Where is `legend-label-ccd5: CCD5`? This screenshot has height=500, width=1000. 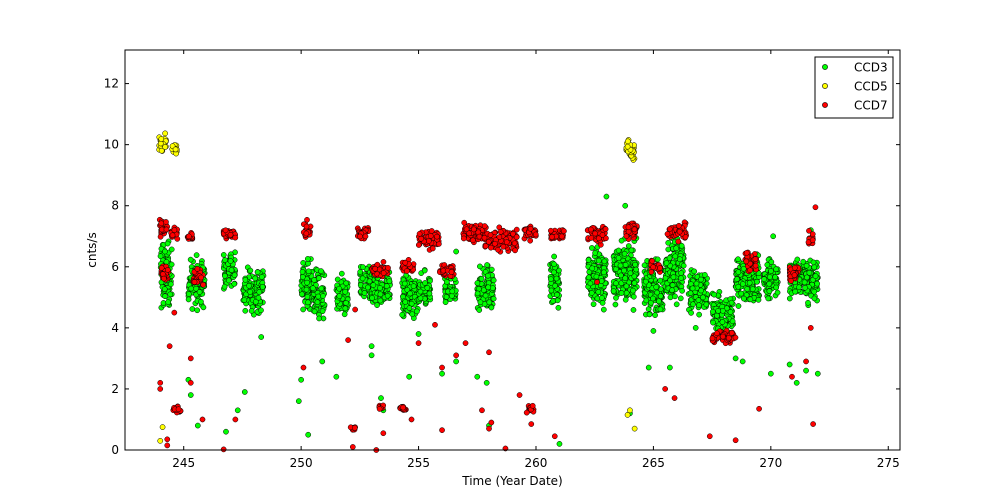
legend-label-ccd5: CCD5 is located at coordinates (871, 87).